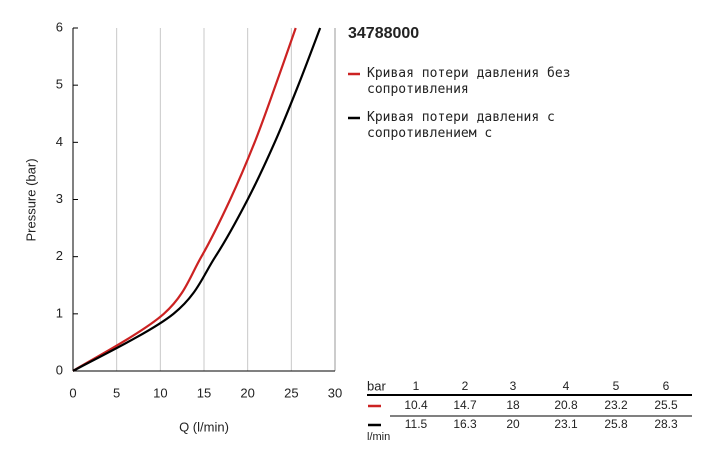  What do you see at coordinates (666, 386) in the screenshot?
I see `table-pressure: 6` at bounding box center [666, 386].